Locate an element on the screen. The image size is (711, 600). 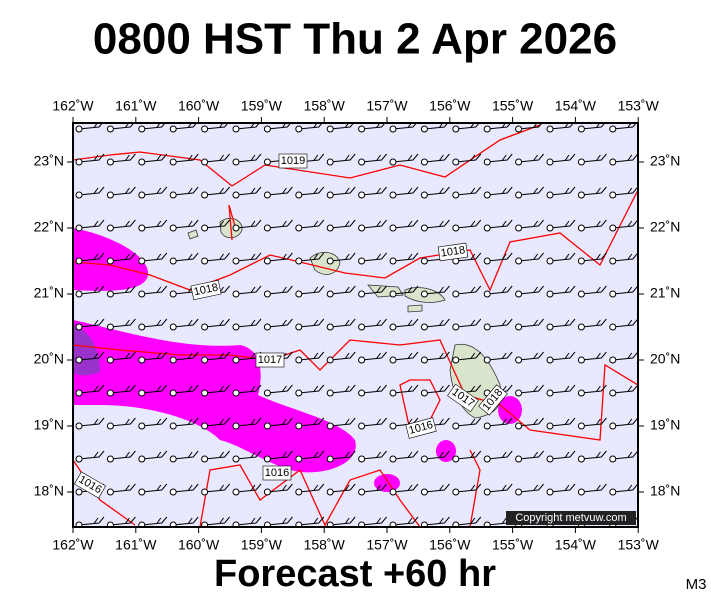
lat-label: 23˚N is located at coordinates (49, 161).